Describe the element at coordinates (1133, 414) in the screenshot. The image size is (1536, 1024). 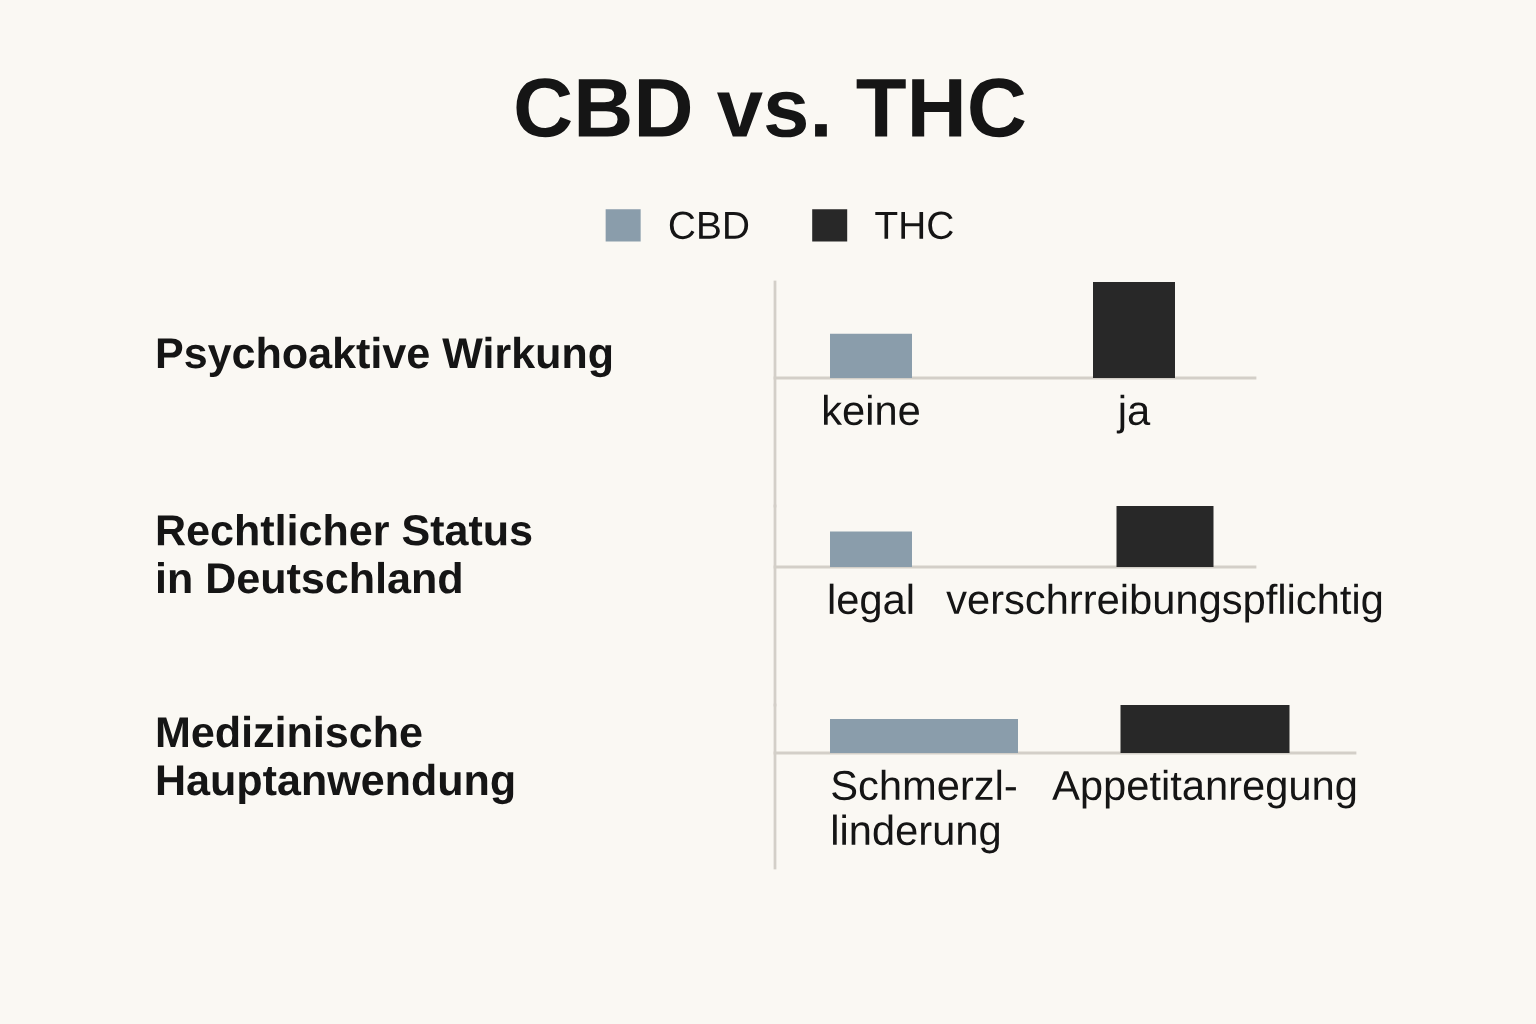
I see `x-tick-label: ja` at that location.